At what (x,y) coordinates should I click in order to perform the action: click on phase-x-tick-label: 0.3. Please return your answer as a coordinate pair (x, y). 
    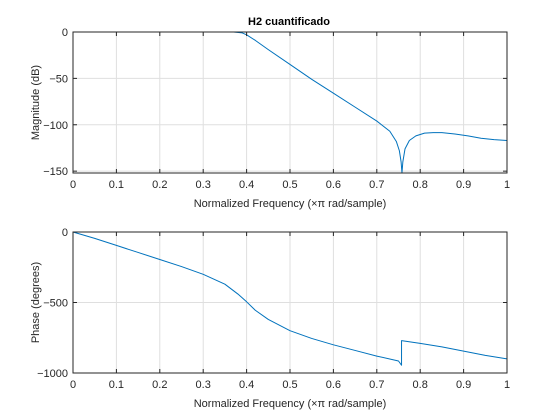
    Looking at the image, I should click on (203, 385).